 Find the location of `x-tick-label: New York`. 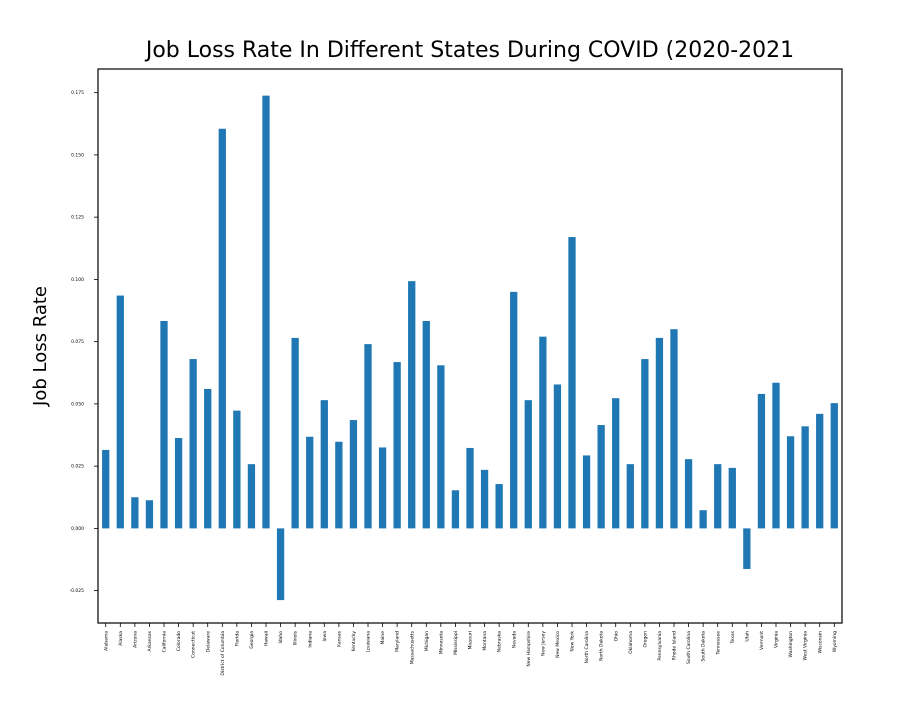

x-tick-label: New York is located at coordinates (573, 641).